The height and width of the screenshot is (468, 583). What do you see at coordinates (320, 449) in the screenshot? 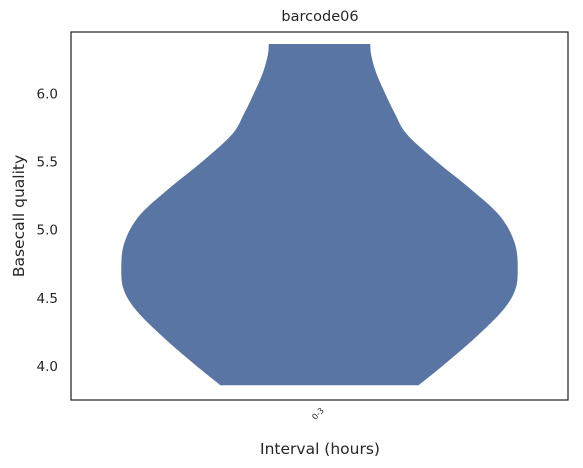
I see `x-axis-label: Interval (hours)` at bounding box center [320, 449].